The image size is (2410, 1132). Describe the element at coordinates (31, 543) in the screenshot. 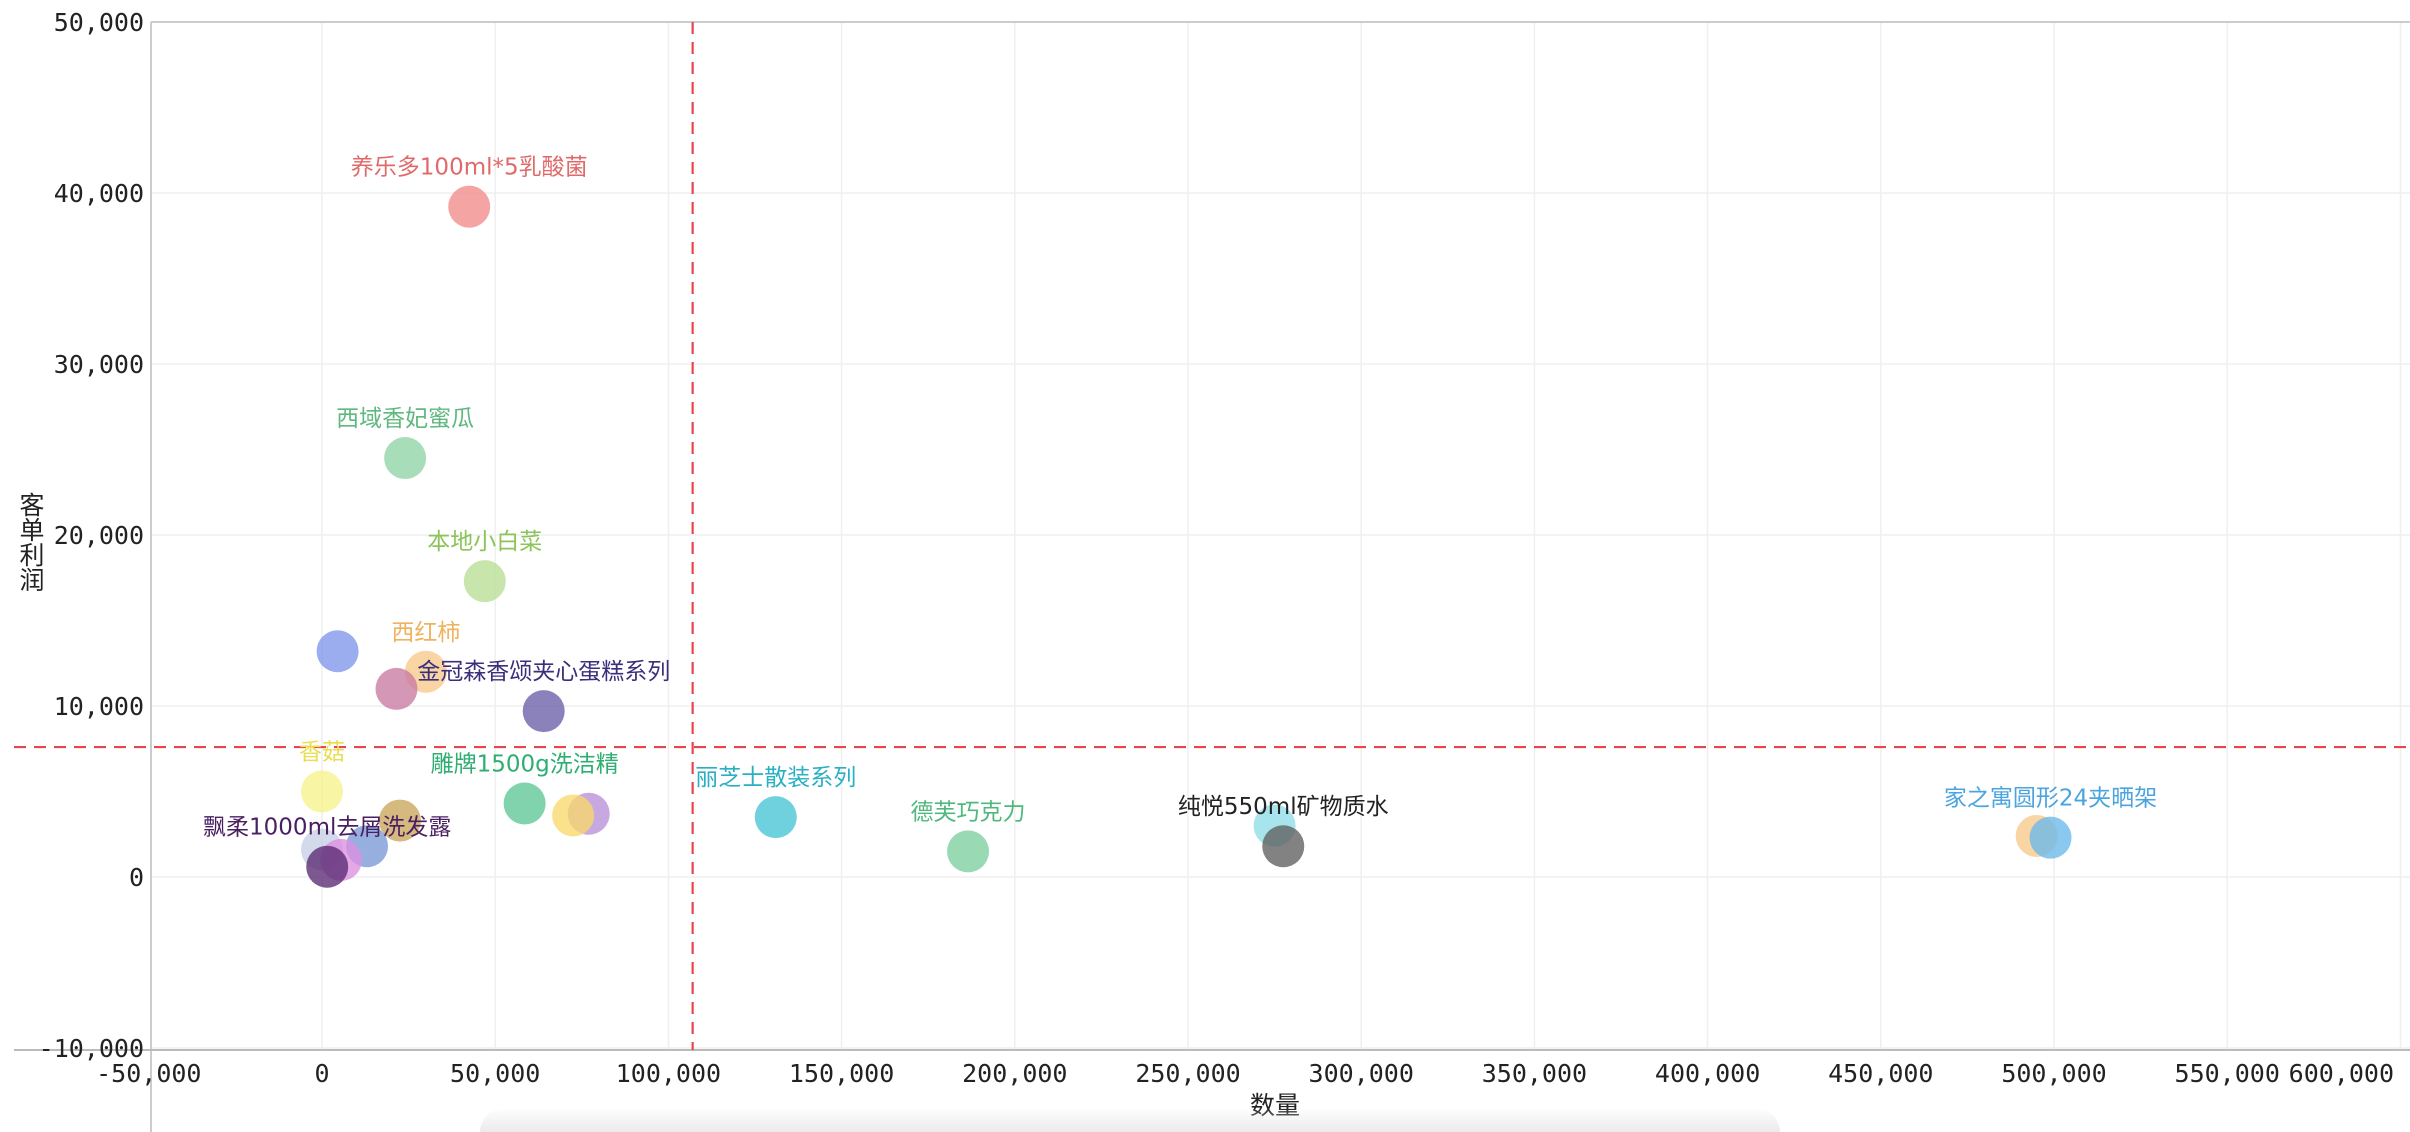

I see `y-axis-title: 客单利润` at that location.